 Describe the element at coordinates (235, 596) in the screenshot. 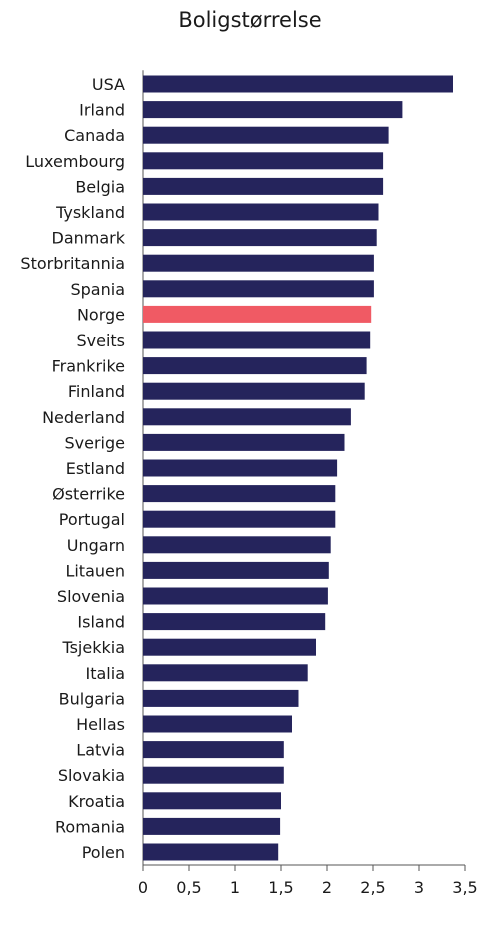

I see `bar-slovenia` at that location.